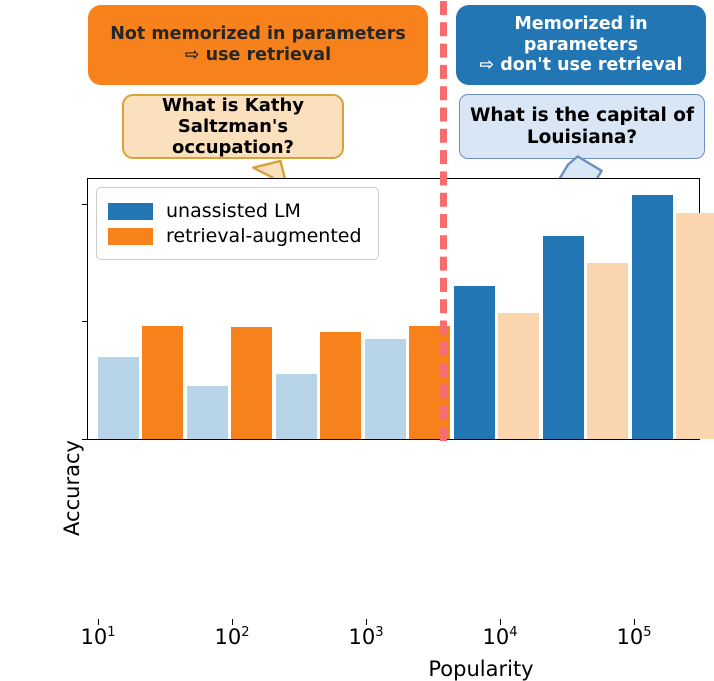  What do you see at coordinates (130, 236) in the screenshot?
I see `orange-swatch-icon` at bounding box center [130, 236].